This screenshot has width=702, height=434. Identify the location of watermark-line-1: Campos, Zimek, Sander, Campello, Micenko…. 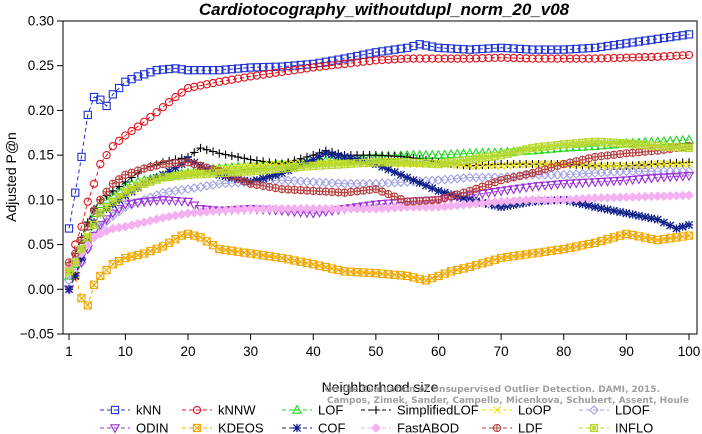
(508, 401).